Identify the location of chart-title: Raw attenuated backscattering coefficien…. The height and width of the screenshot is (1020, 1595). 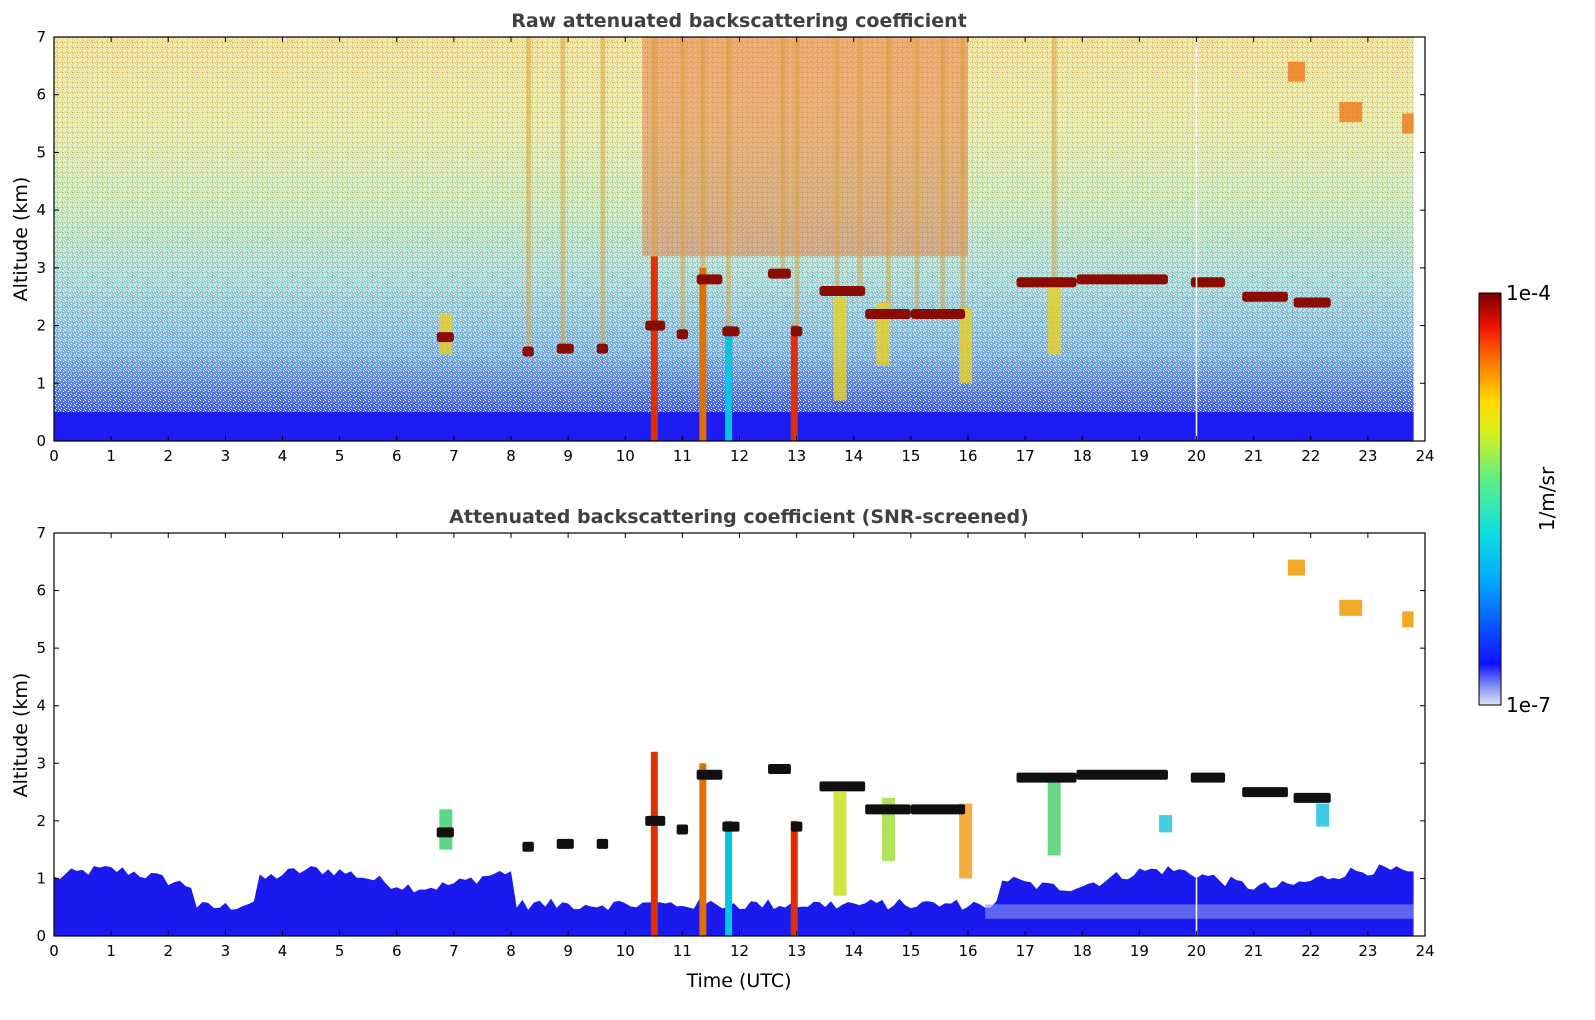
(739, 21).